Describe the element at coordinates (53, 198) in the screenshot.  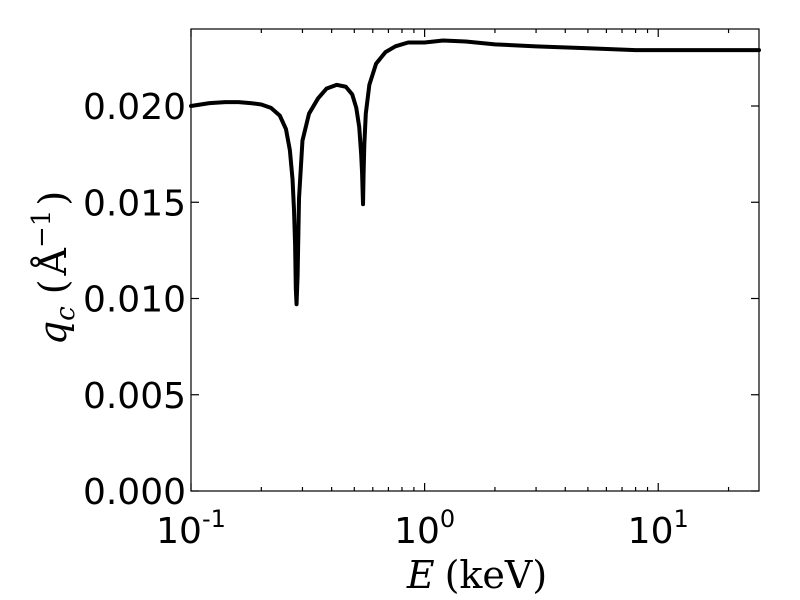
I see `y-axis-label-close-paren: )` at that location.